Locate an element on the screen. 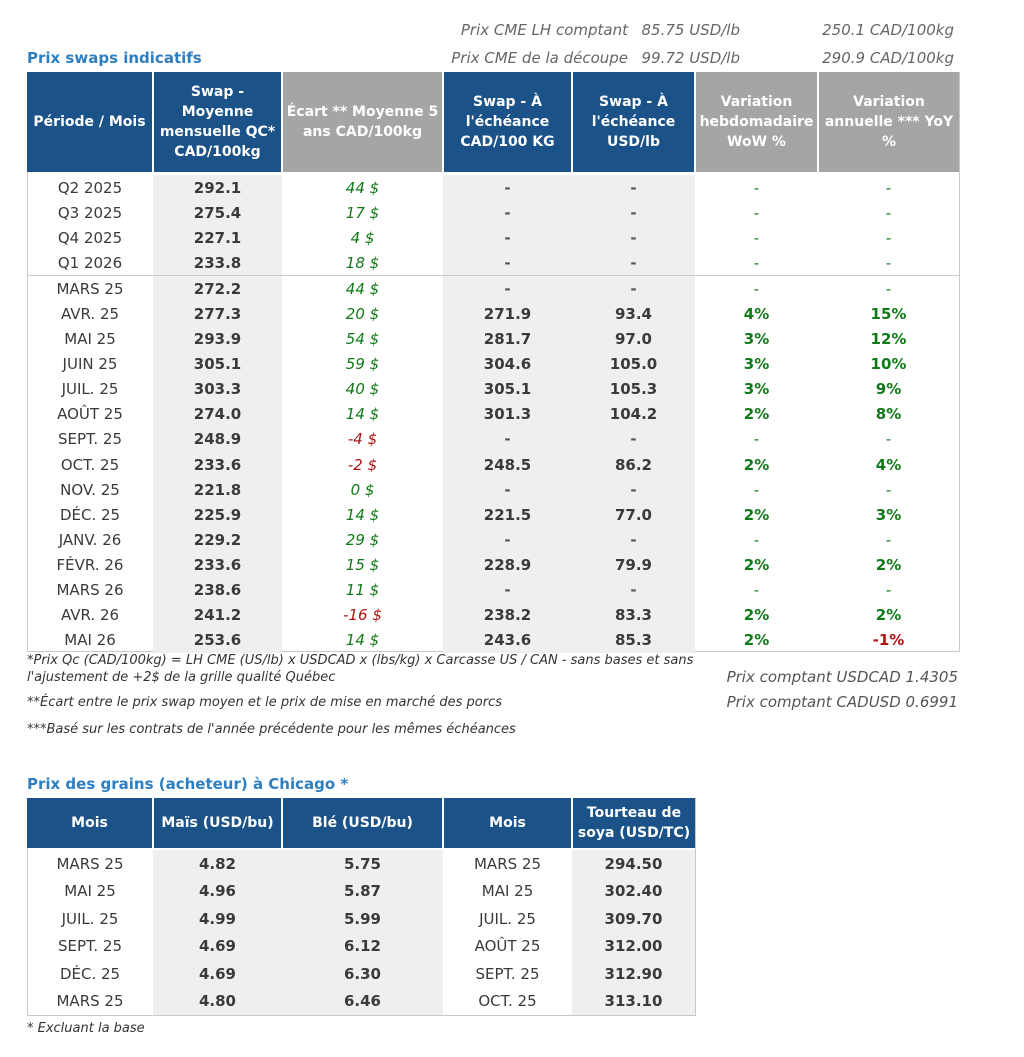 This screenshot has width=1024, height=1057. period-cell: JUIL. 25 is located at coordinates (90, 389).